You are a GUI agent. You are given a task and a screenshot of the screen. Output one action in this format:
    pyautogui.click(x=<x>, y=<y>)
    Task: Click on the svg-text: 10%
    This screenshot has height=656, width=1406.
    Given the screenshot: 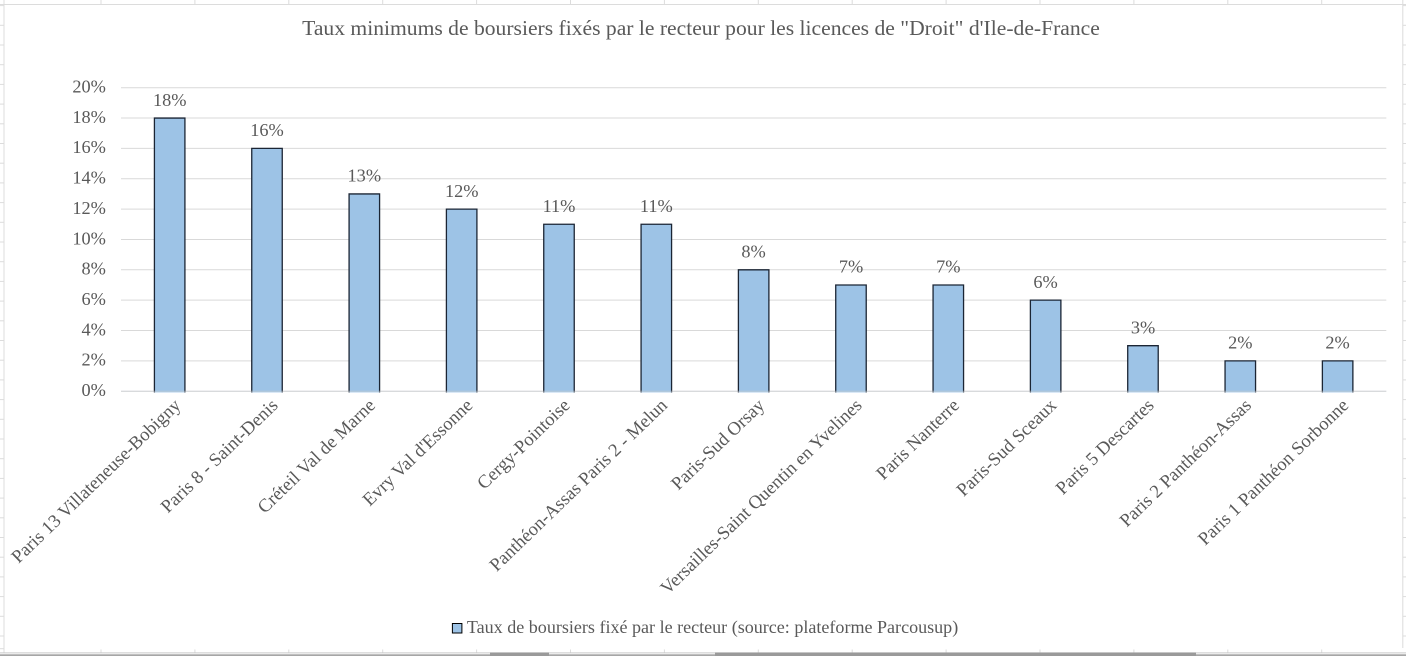 What is the action you would take?
    pyautogui.click(x=89, y=238)
    